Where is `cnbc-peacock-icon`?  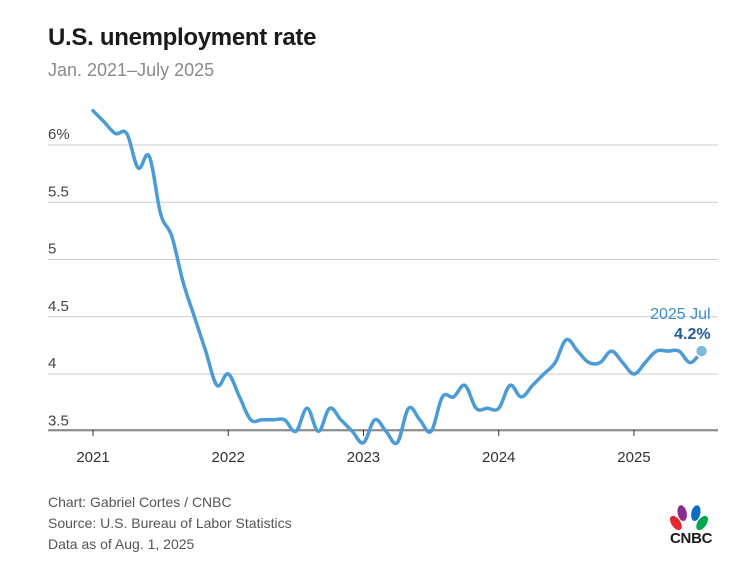 cnbc-peacock-icon is located at coordinates (689, 517).